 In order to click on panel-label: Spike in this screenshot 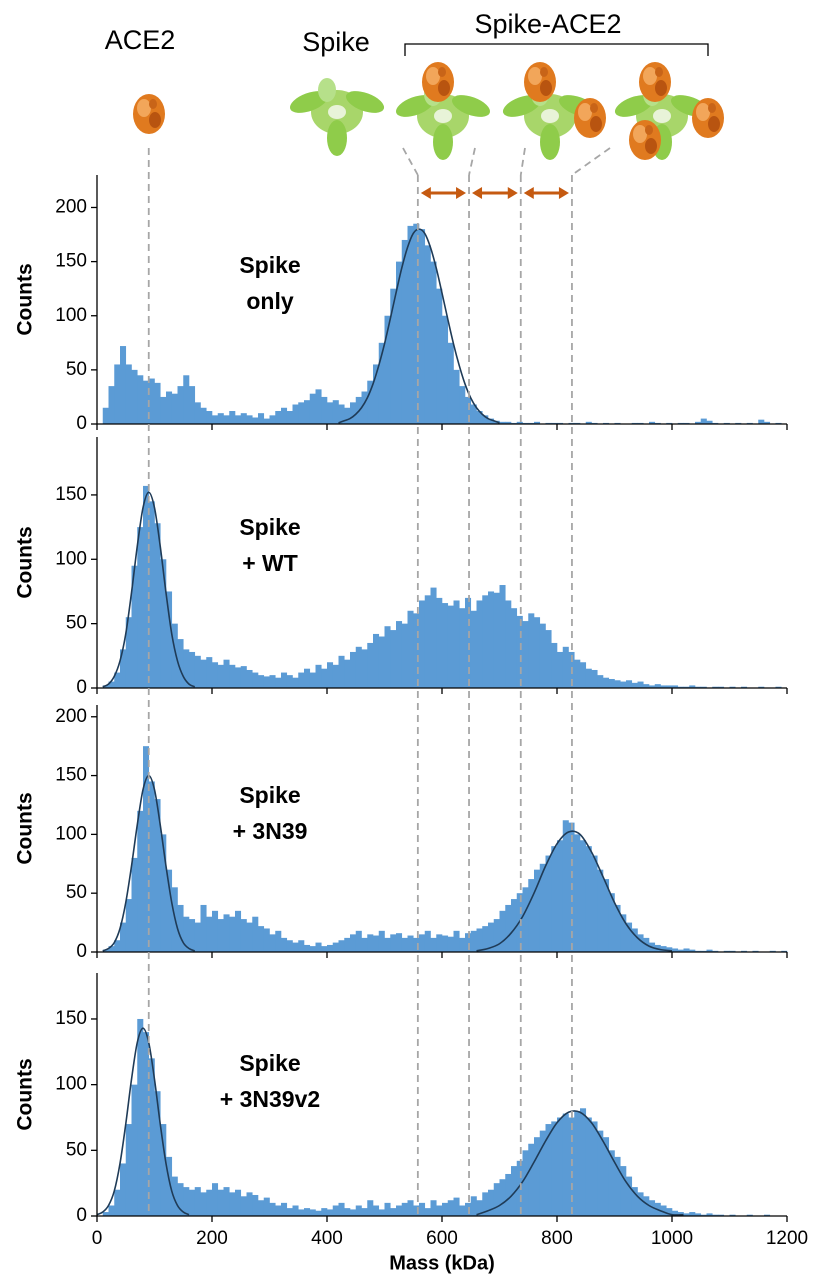, I will do `click(269, 265)`.